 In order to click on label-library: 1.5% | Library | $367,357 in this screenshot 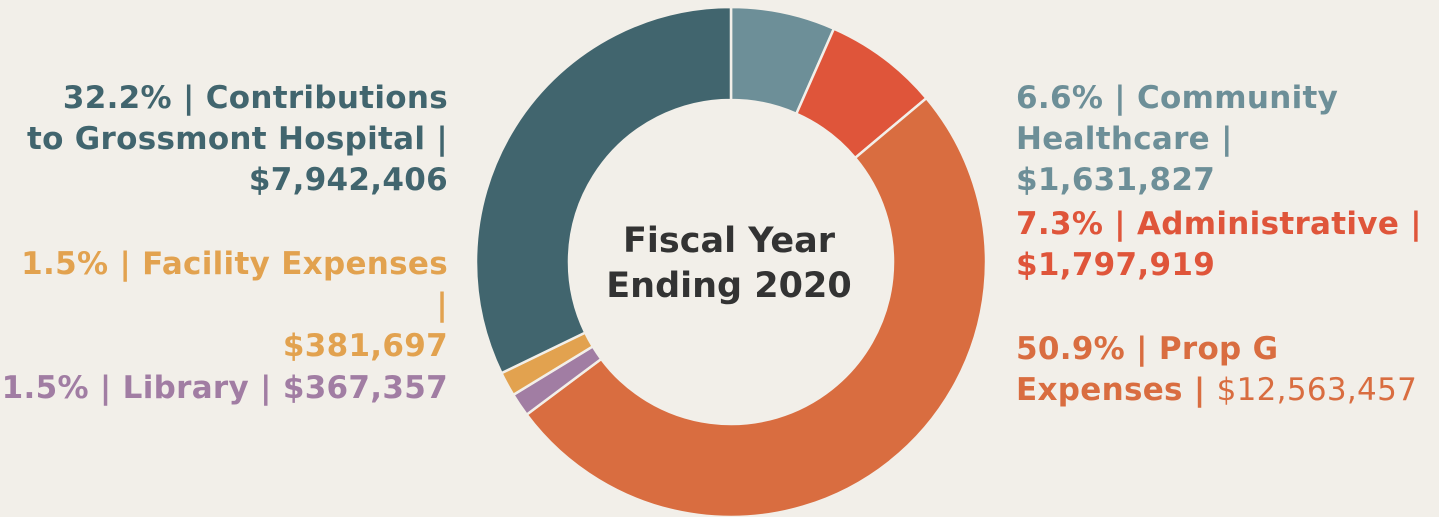, I will do `click(224, 388)`.